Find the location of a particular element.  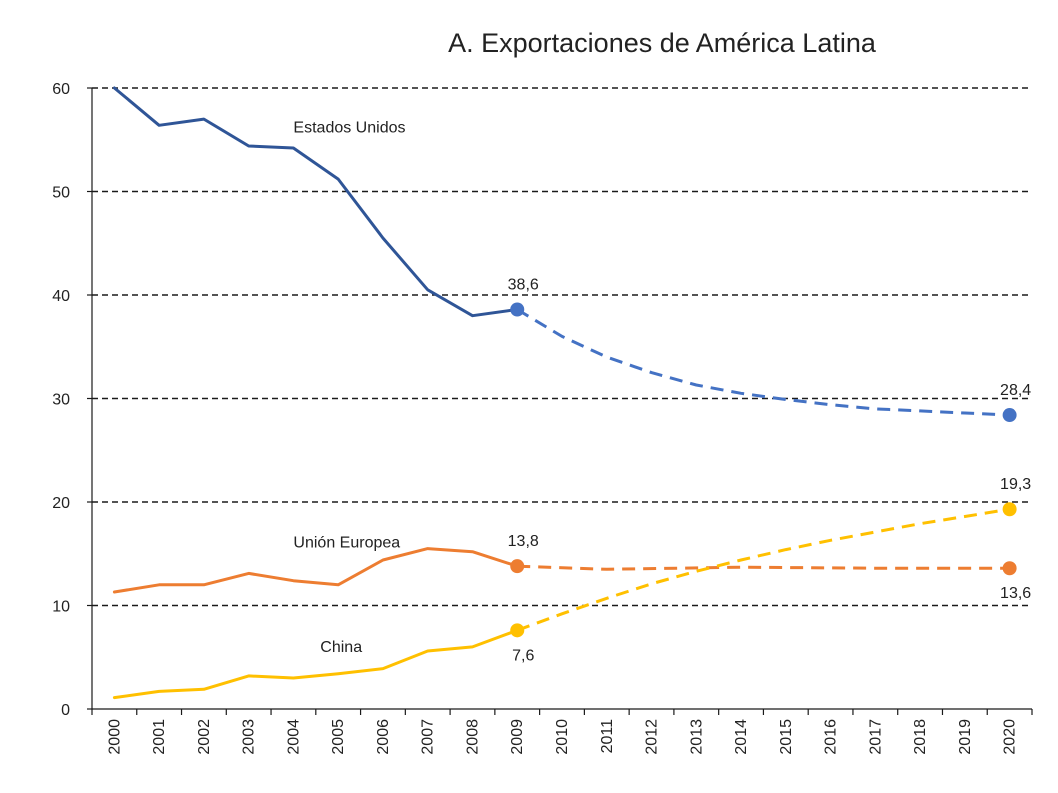

data-label-0-0: 38,6 is located at coordinates (523, 284).